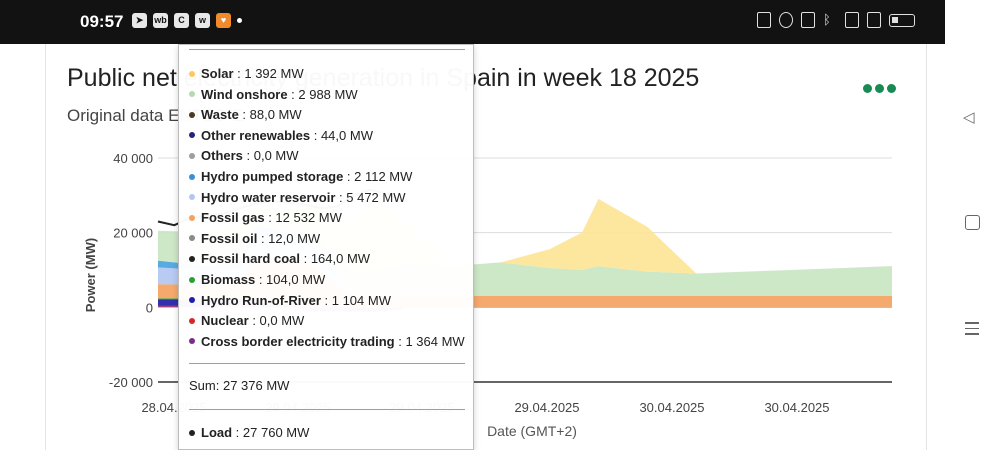 This screenshot has width=1000, height=450. I want to click on android-nav-bar: ◁, so click(972, 225).